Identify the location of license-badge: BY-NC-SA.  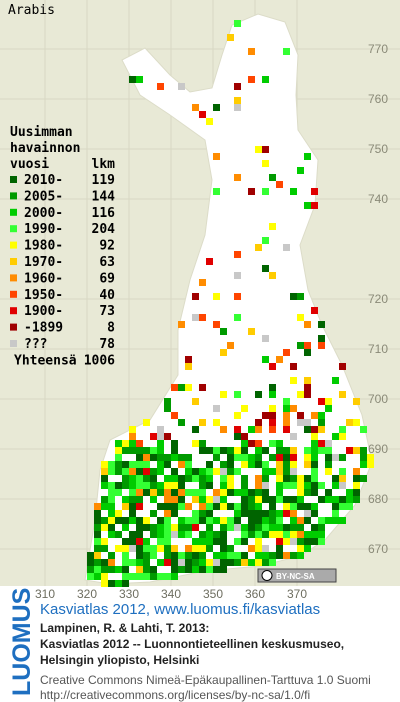
(297, 575).